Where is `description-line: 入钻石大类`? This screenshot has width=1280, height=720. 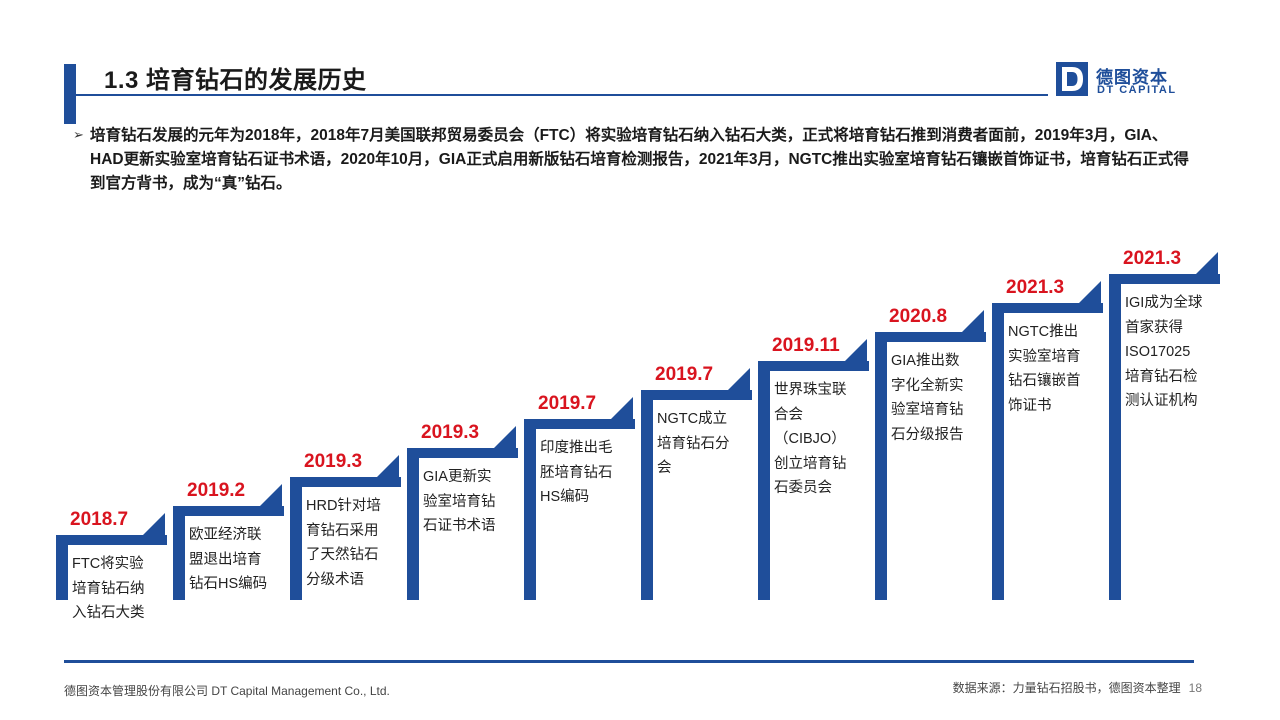
description-line: 入钻石大类 is located at coordinates (108, 613).